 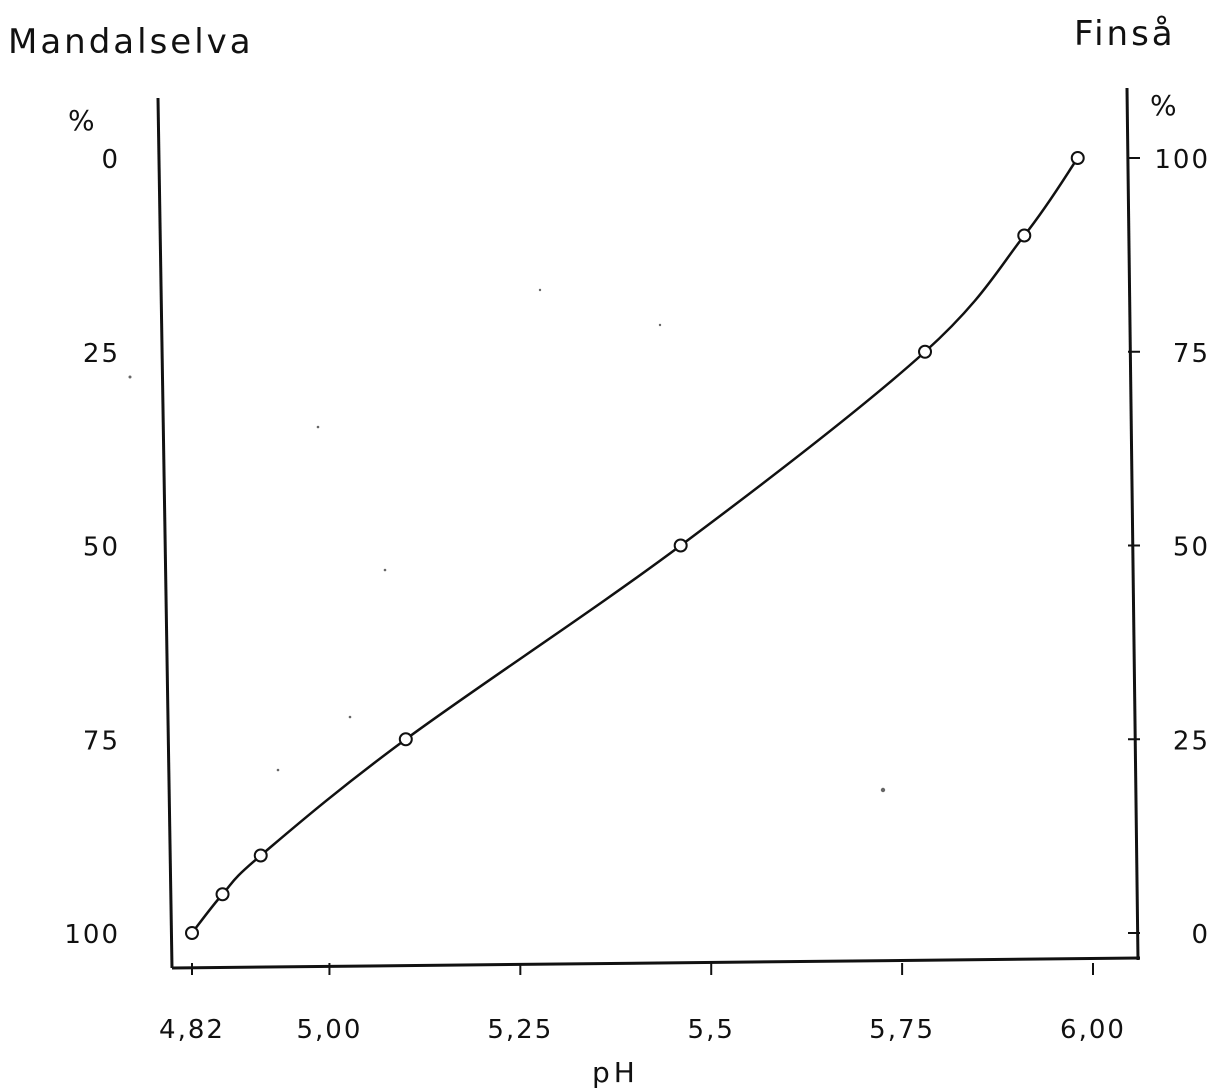 I want to click on right-tick-label: 75, so click(x=1191, y=354).